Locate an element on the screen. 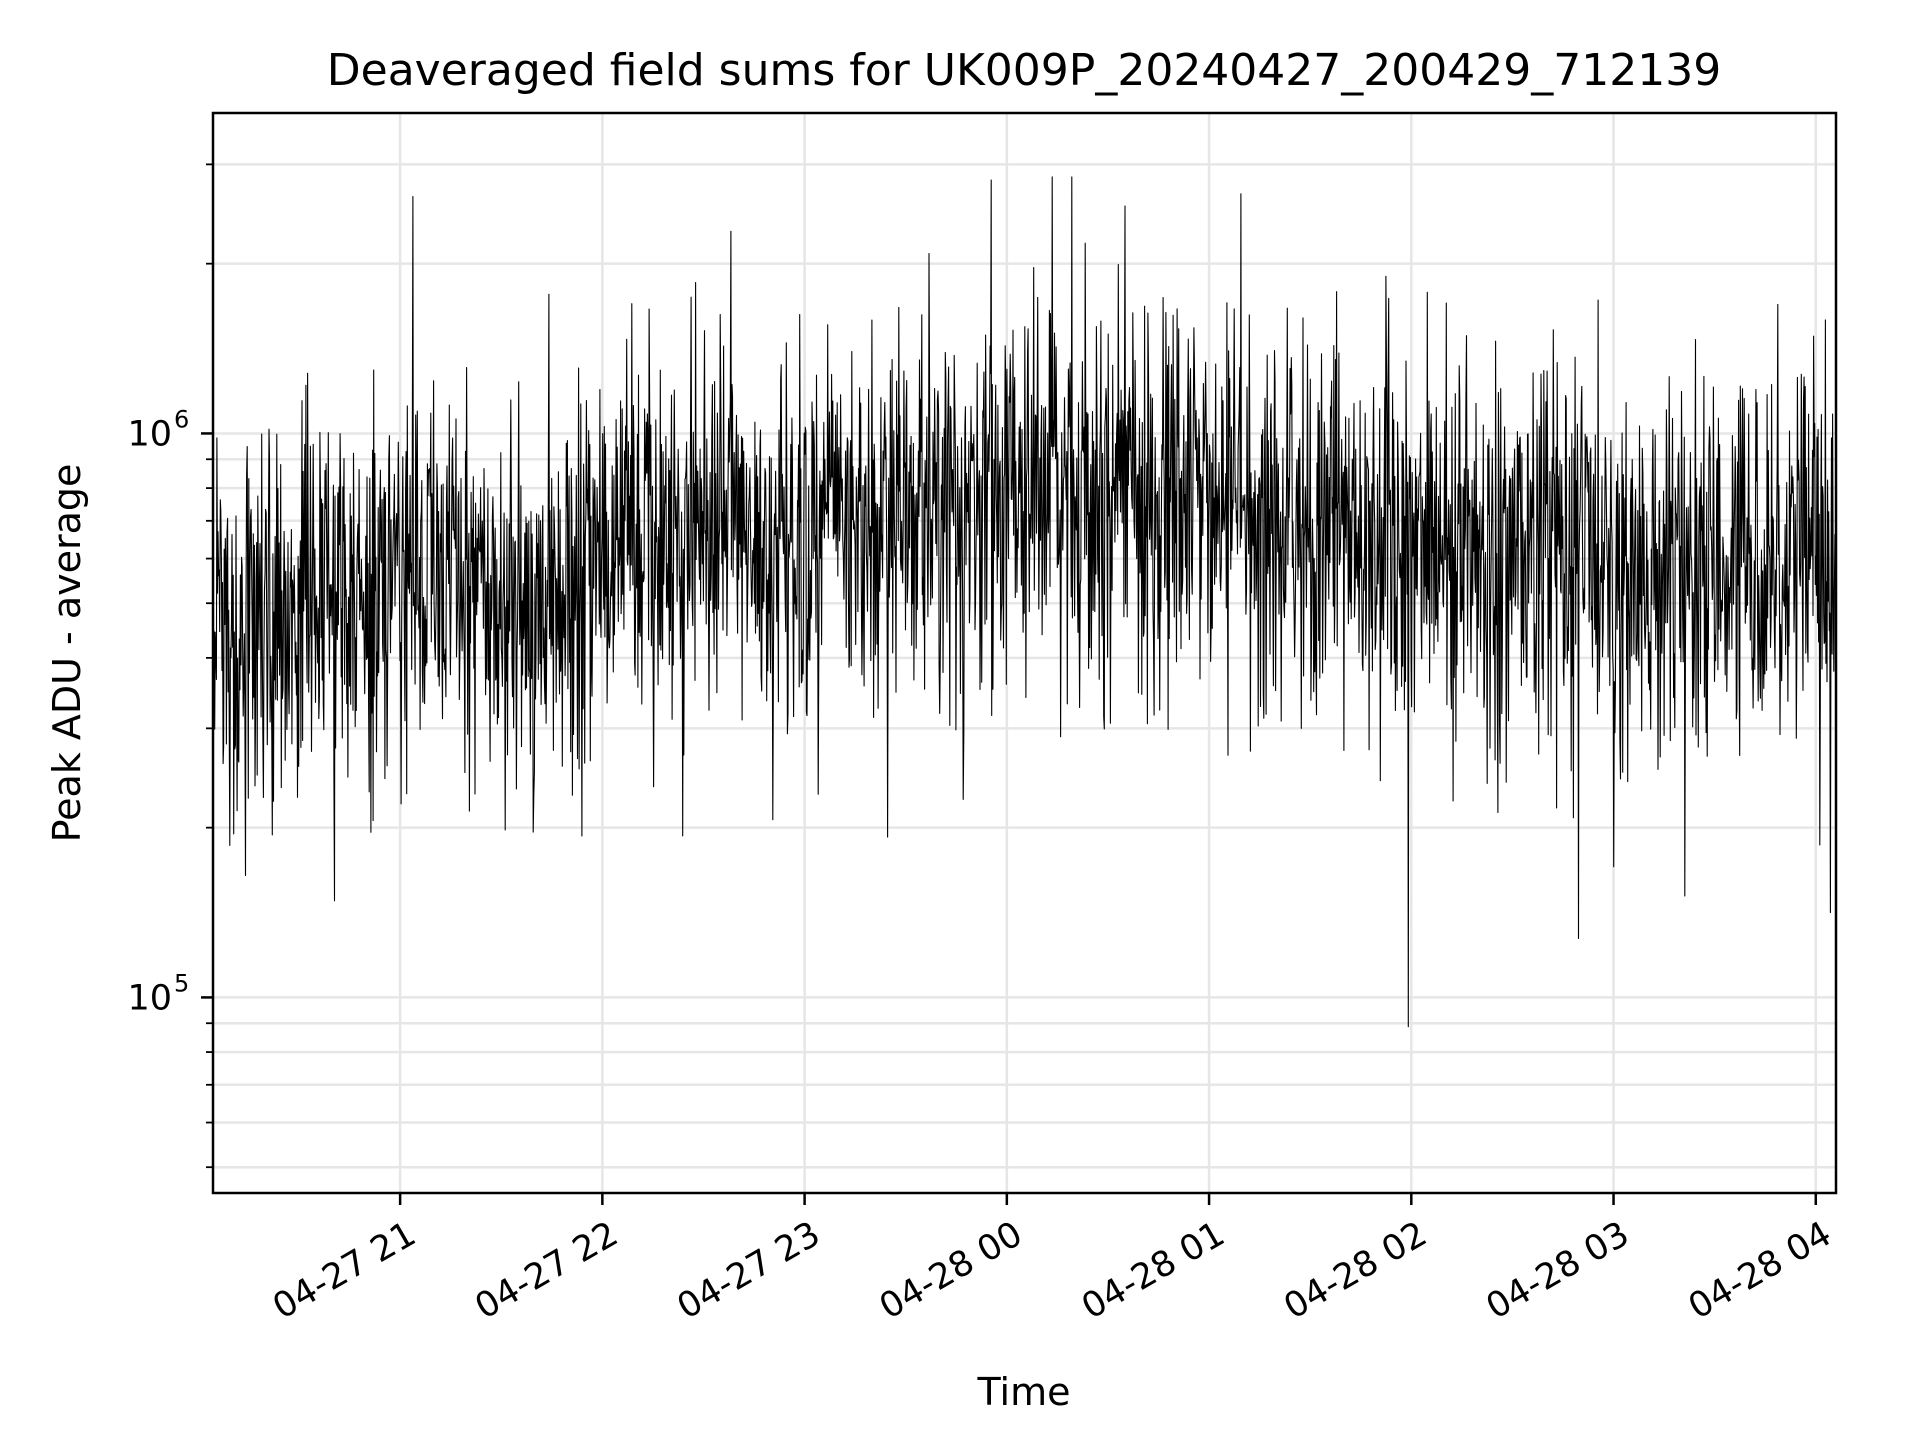 Image resolution: width=1920 pixels, height=1440 pixels. x-axis-label: Time is located at coordinates (1024, 1392).